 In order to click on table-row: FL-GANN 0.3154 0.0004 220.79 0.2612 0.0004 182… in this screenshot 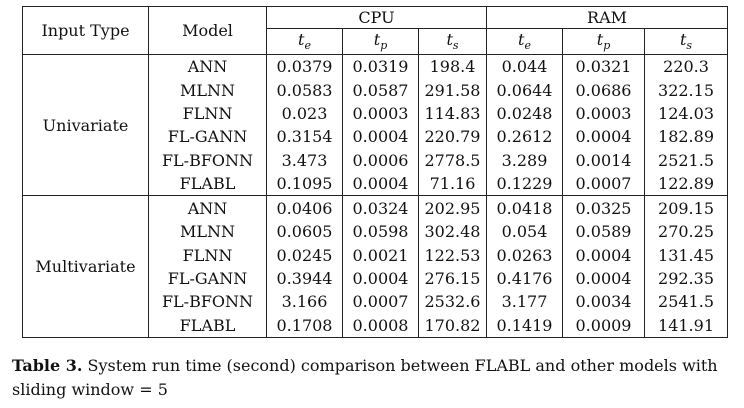, I will do `click(376, 137)`.